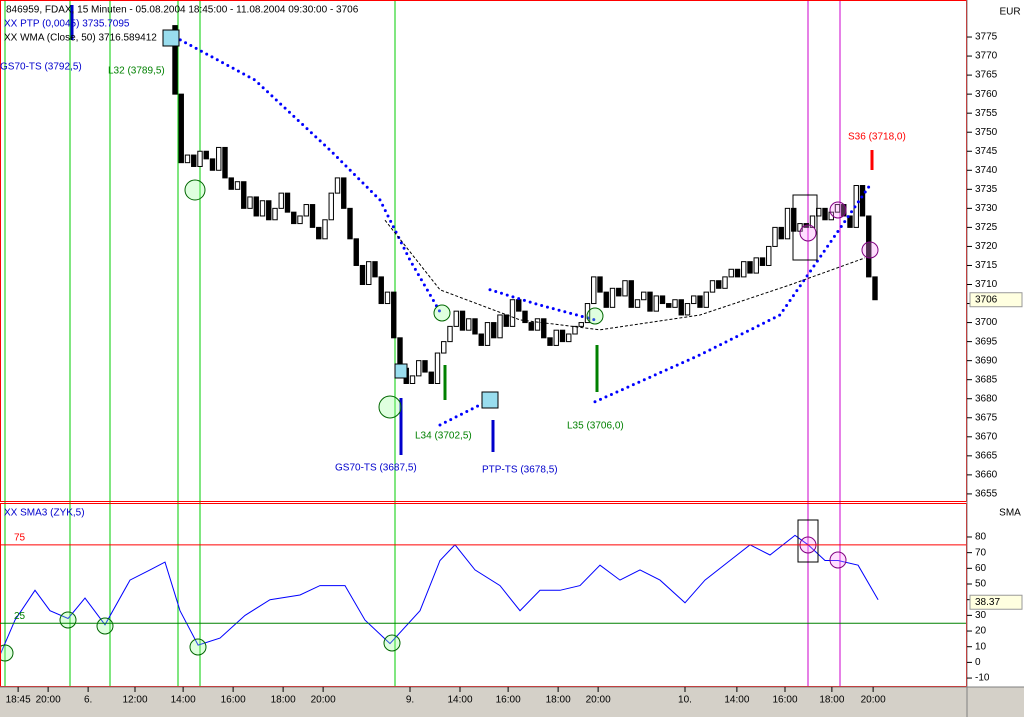 The height and width of the screenshot is (717, 1024). I want to click on x-tick-label: 9., so click(410, 700).